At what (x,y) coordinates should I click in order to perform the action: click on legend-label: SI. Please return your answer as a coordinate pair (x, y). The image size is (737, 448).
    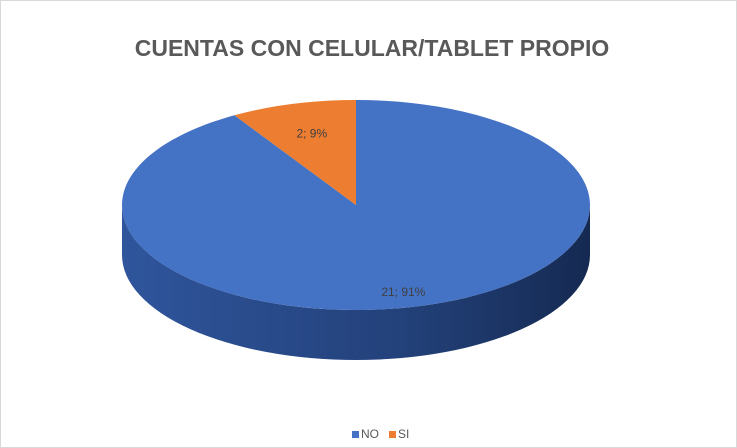
    Looking at the image, I should click on (403, 434).